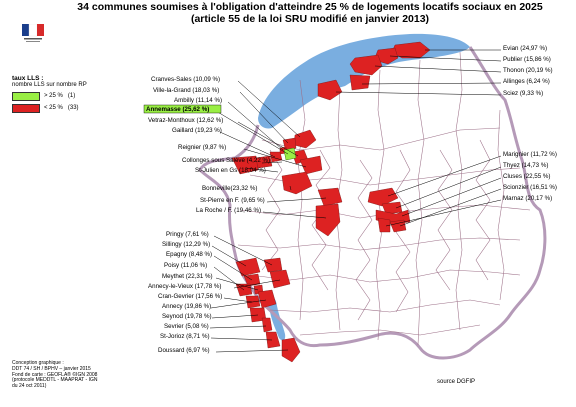  I want to click on commune-annecy-le-vieux, so click(280, 279).